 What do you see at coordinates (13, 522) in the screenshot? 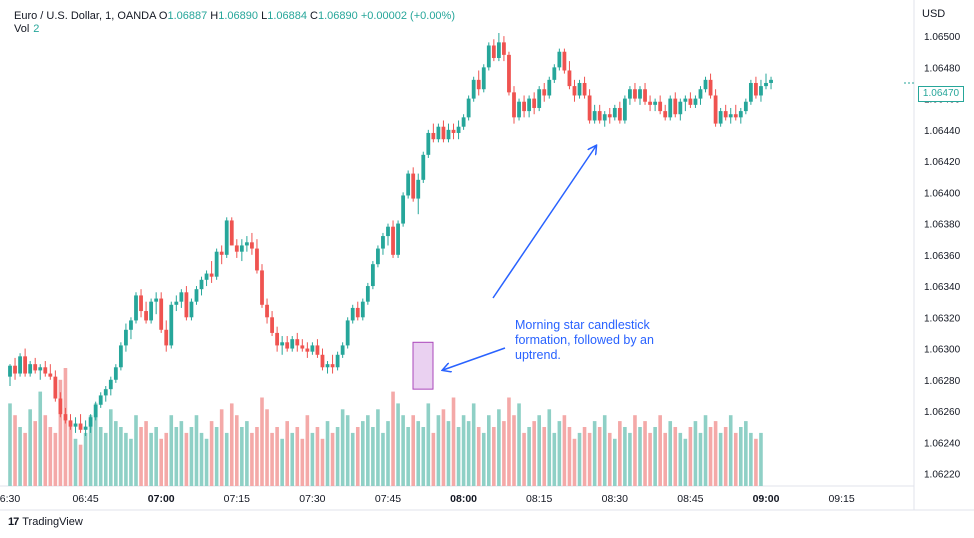
I see `tradingview-mark-icon: 17` at bounding box center [13, 522].